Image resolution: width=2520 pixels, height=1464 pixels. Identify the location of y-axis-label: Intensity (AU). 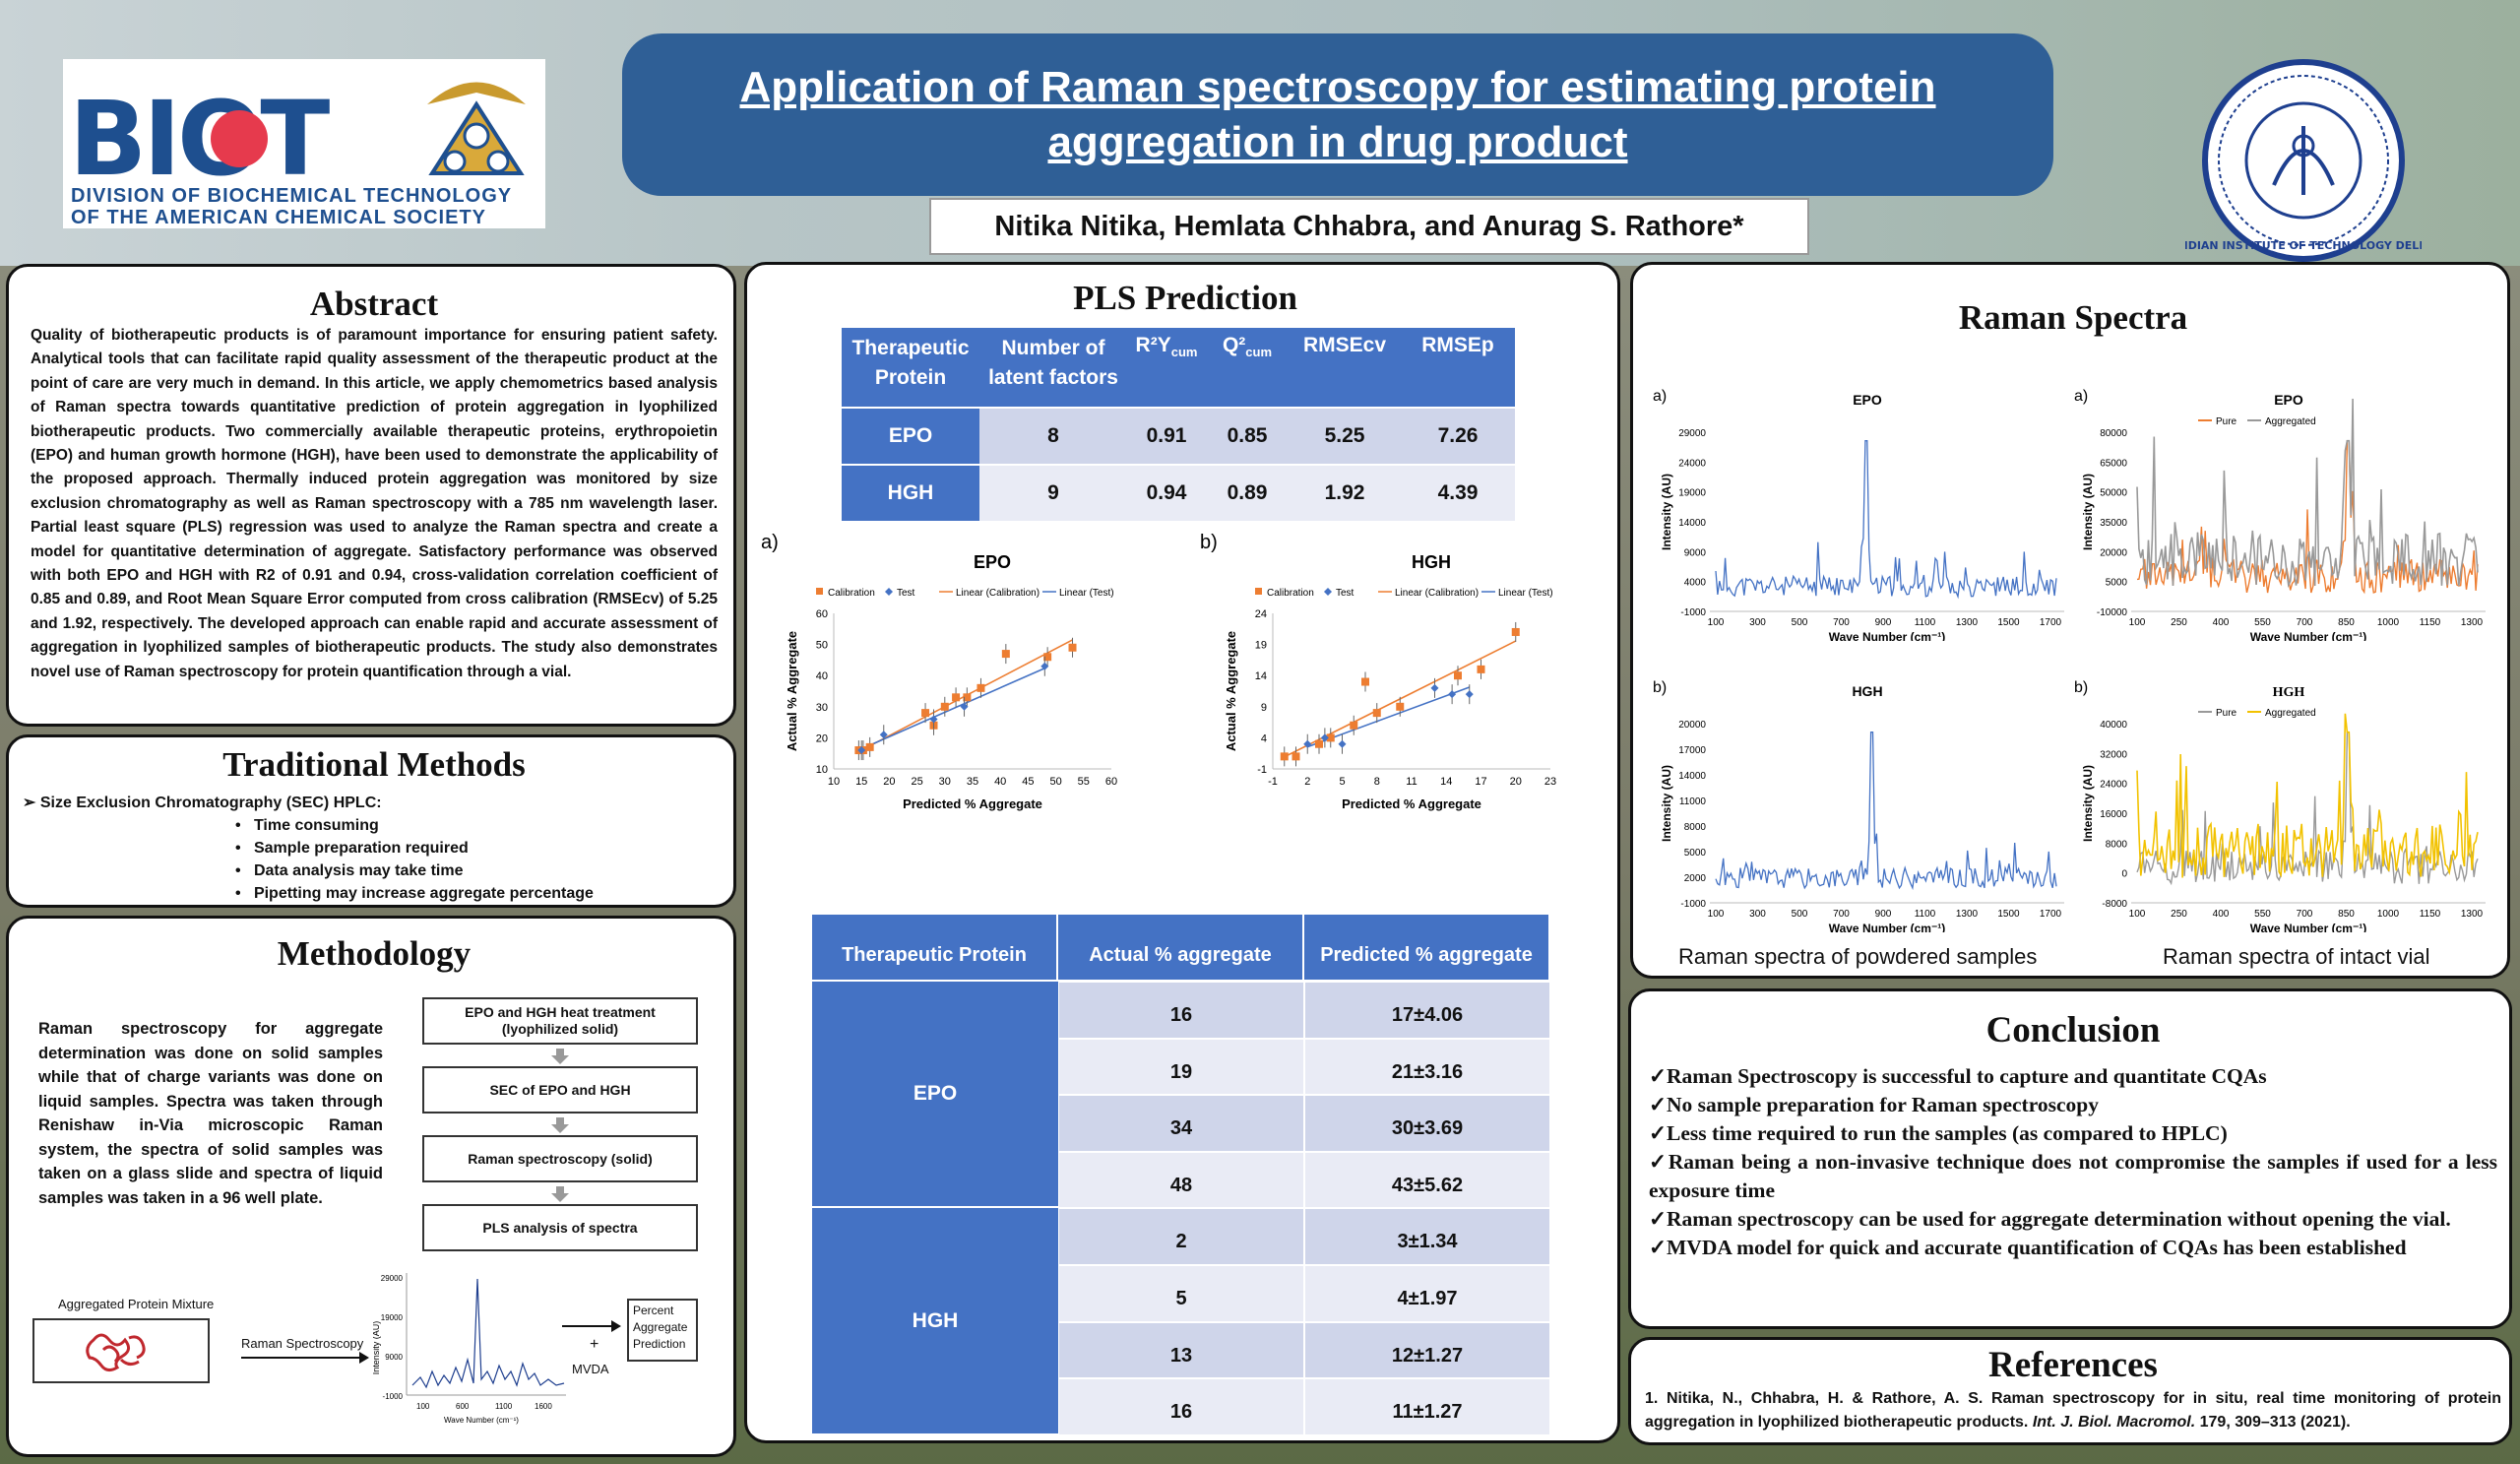
(2088, 804).